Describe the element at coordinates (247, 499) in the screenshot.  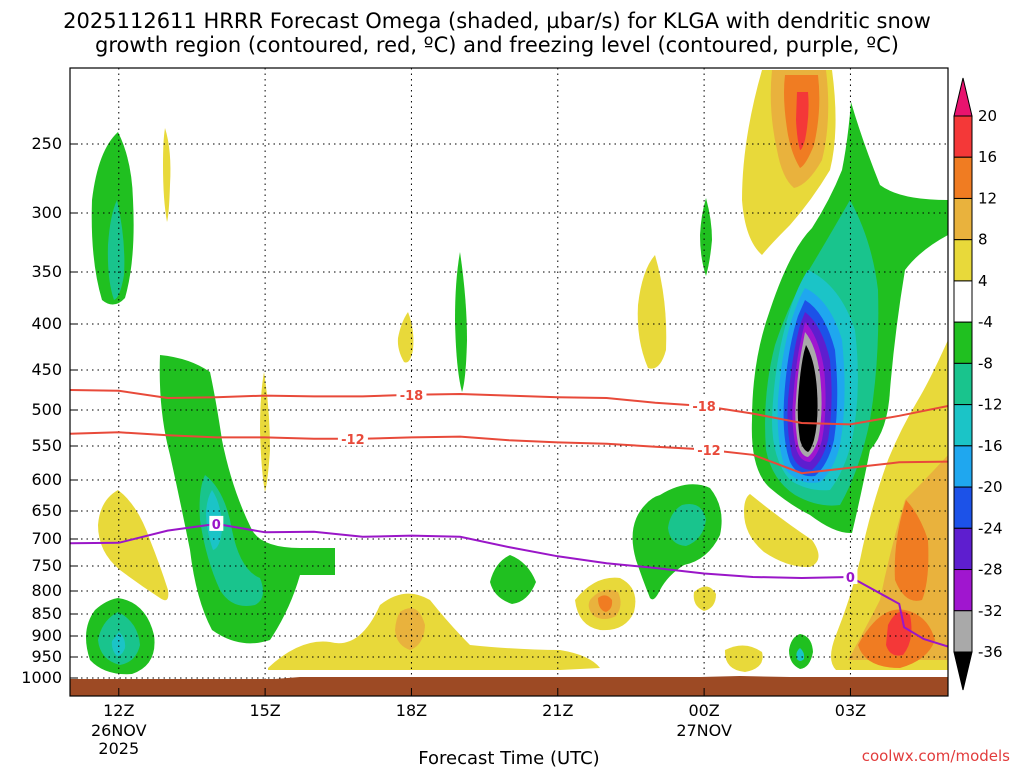
I see `omega-neg-main-left` at that location.